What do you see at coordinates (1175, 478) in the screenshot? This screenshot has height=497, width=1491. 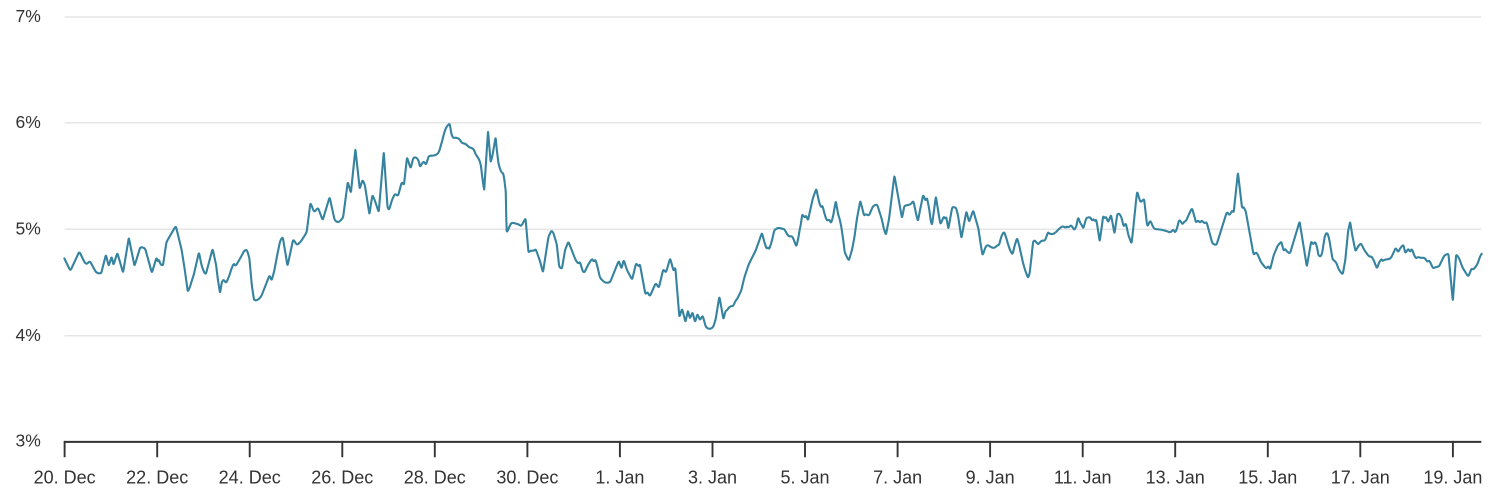 I see `svg-text: 13. Jan` at bounding box center [1175, 478].